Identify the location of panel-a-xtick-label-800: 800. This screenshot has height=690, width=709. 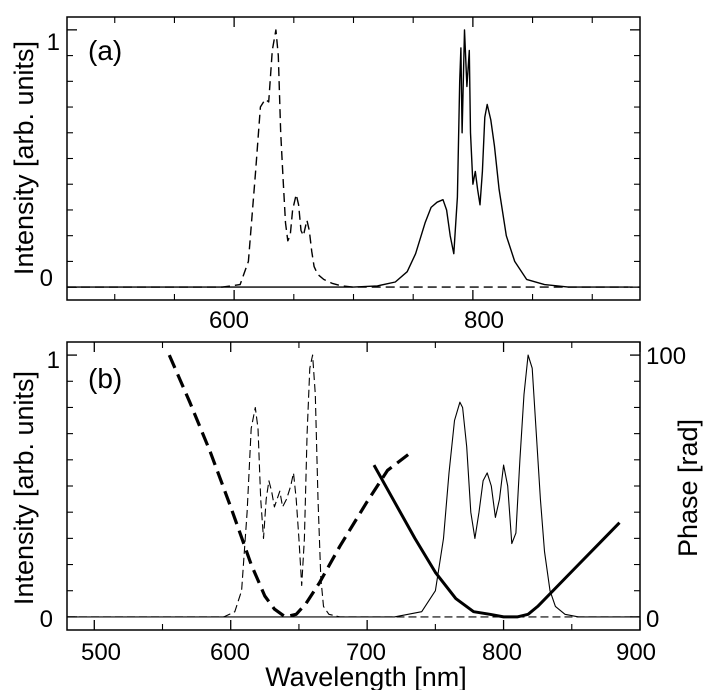
(484, 320).